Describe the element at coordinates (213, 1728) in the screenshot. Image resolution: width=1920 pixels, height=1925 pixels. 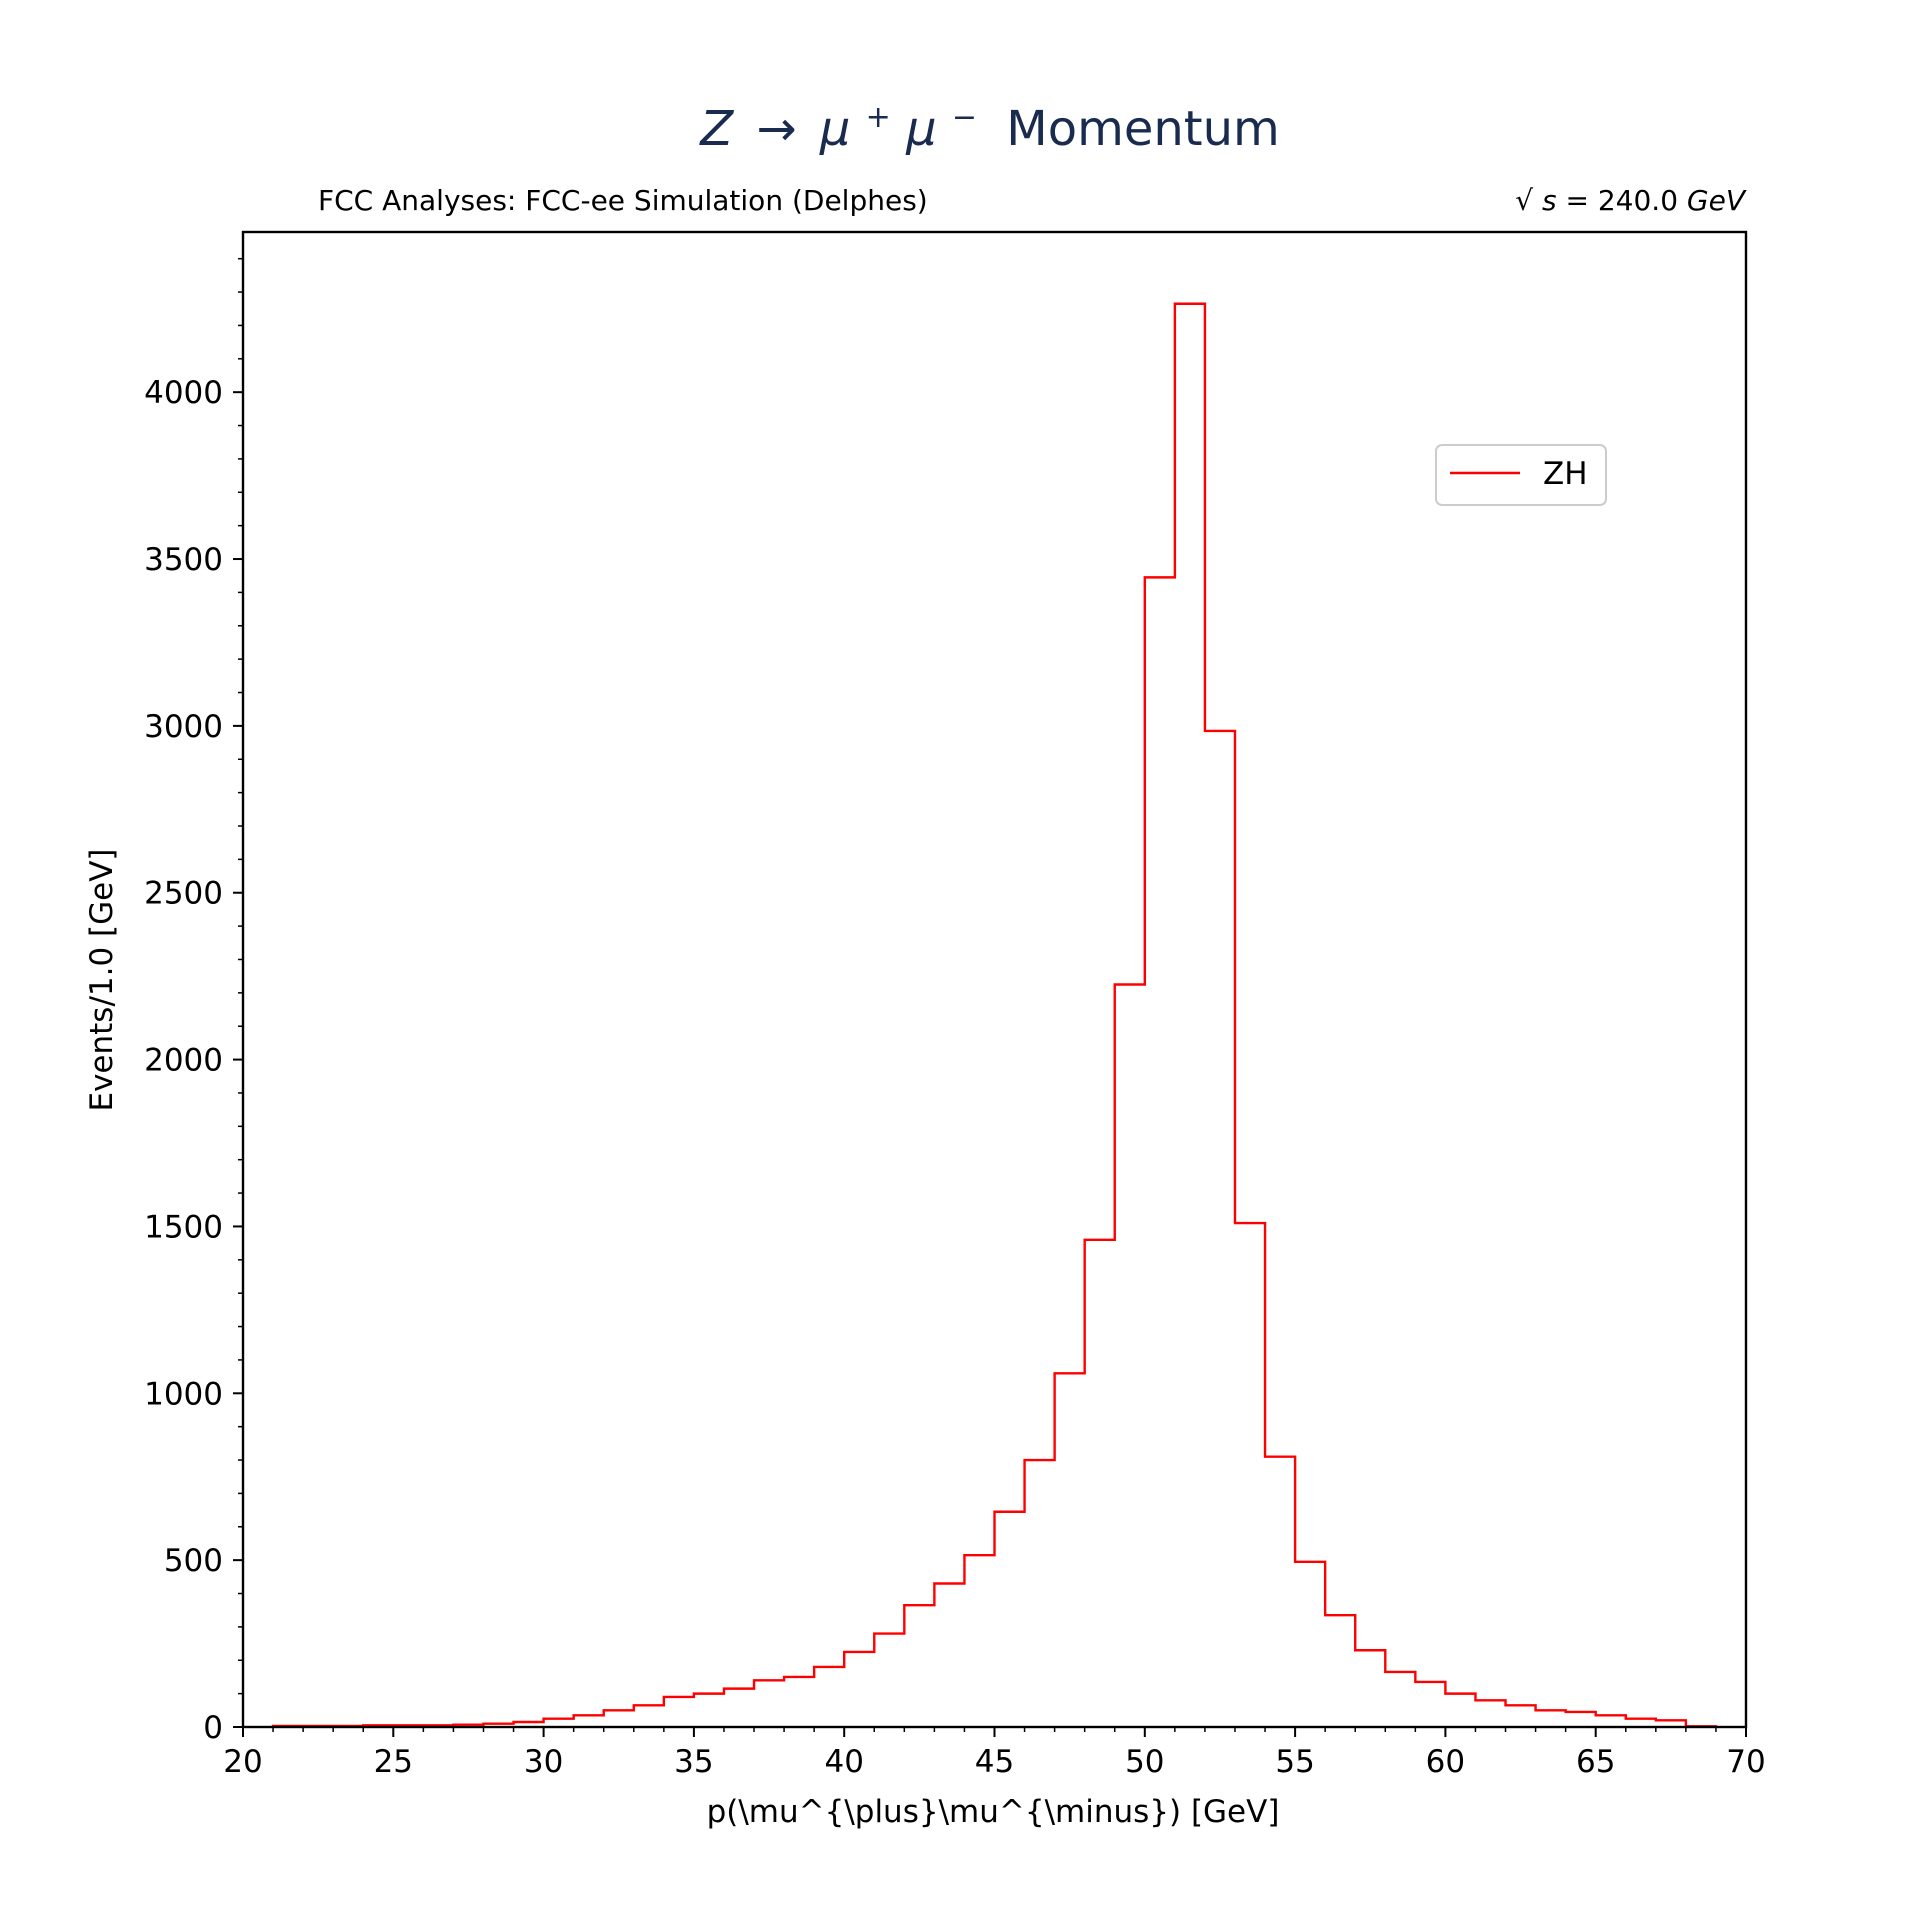
I see `y-tick-label: 0` at that location.